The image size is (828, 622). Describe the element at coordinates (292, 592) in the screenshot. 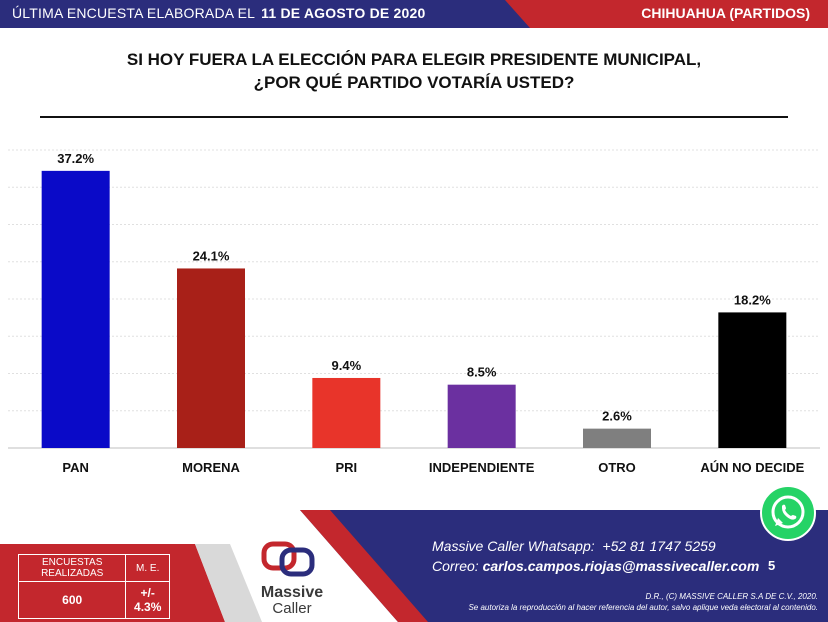

I see `logo-word-massive: Massive` at that location.